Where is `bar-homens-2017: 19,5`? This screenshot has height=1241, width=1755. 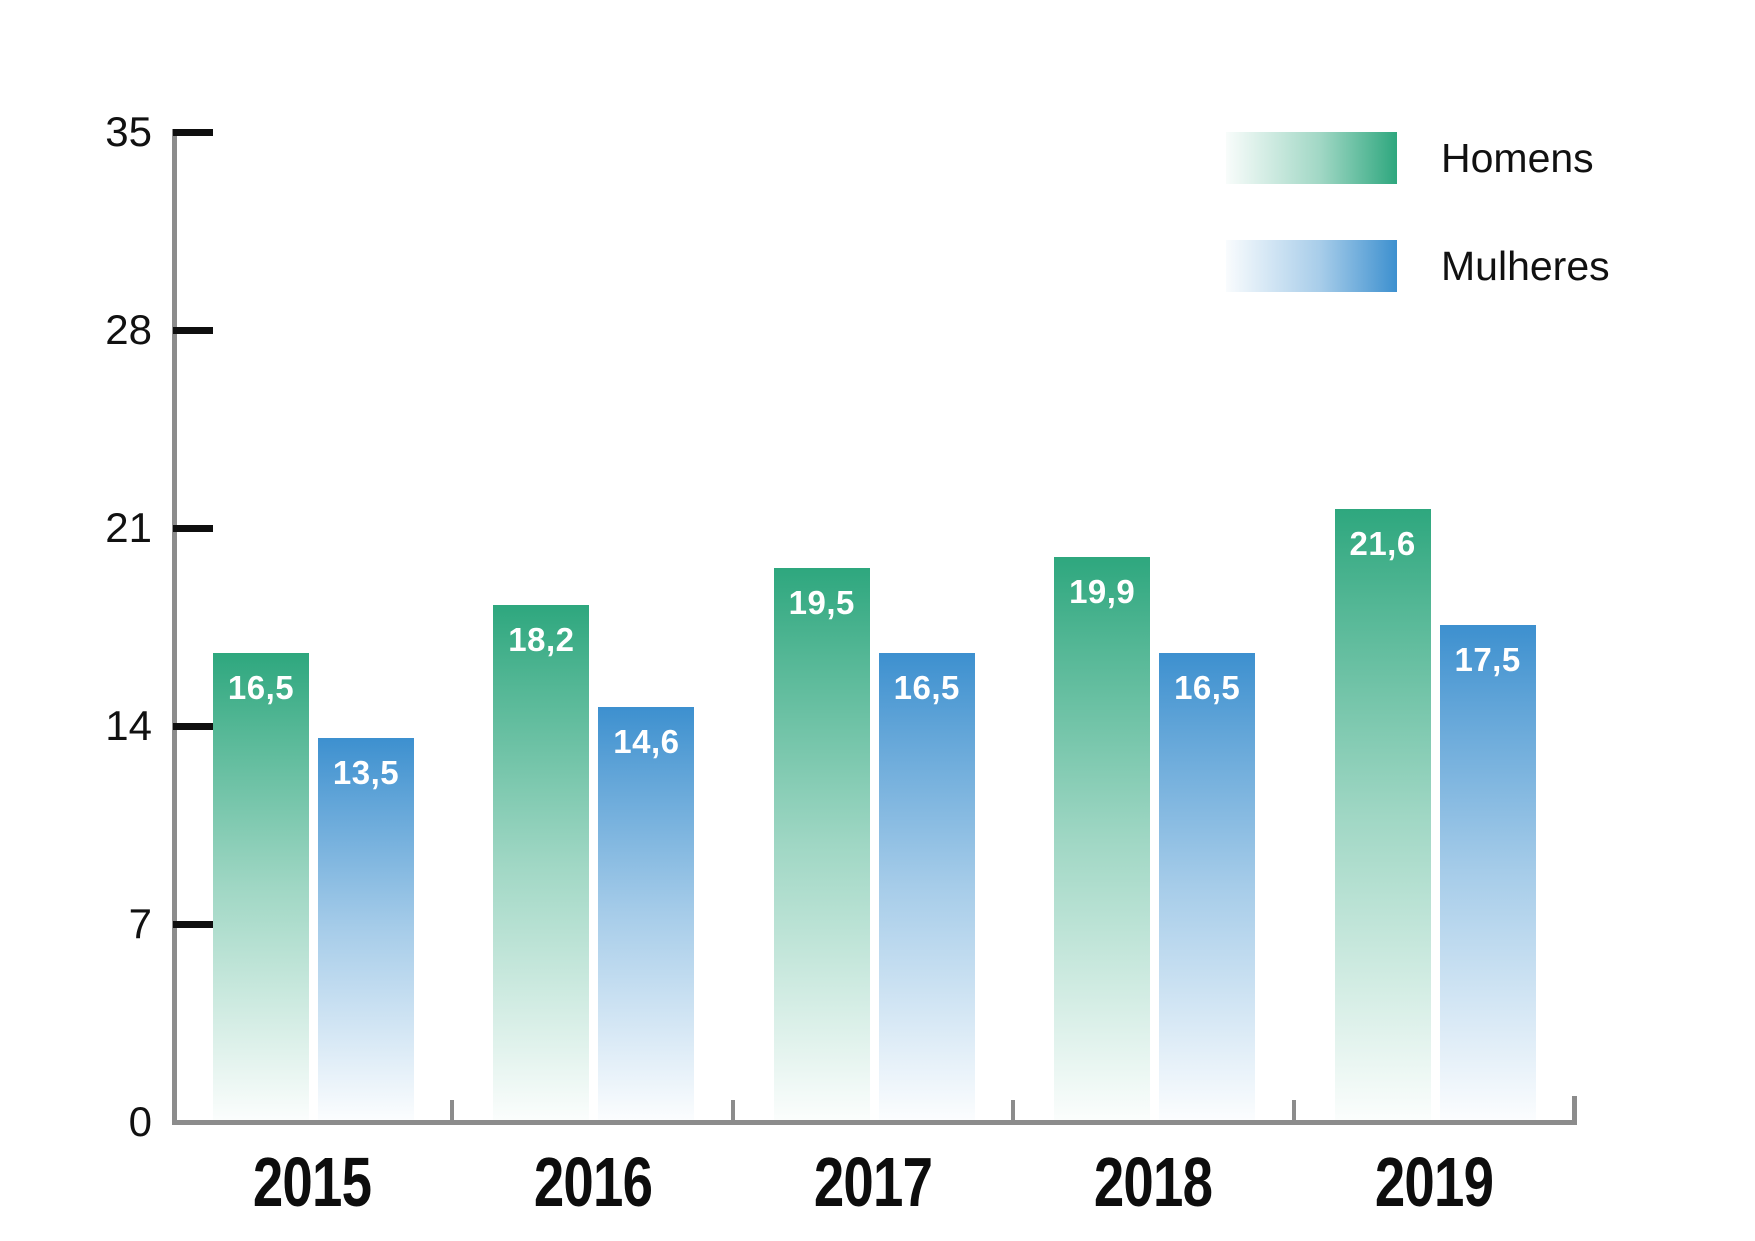 bar-homens-2017: 19,5 is located at coordinates (821, 844).